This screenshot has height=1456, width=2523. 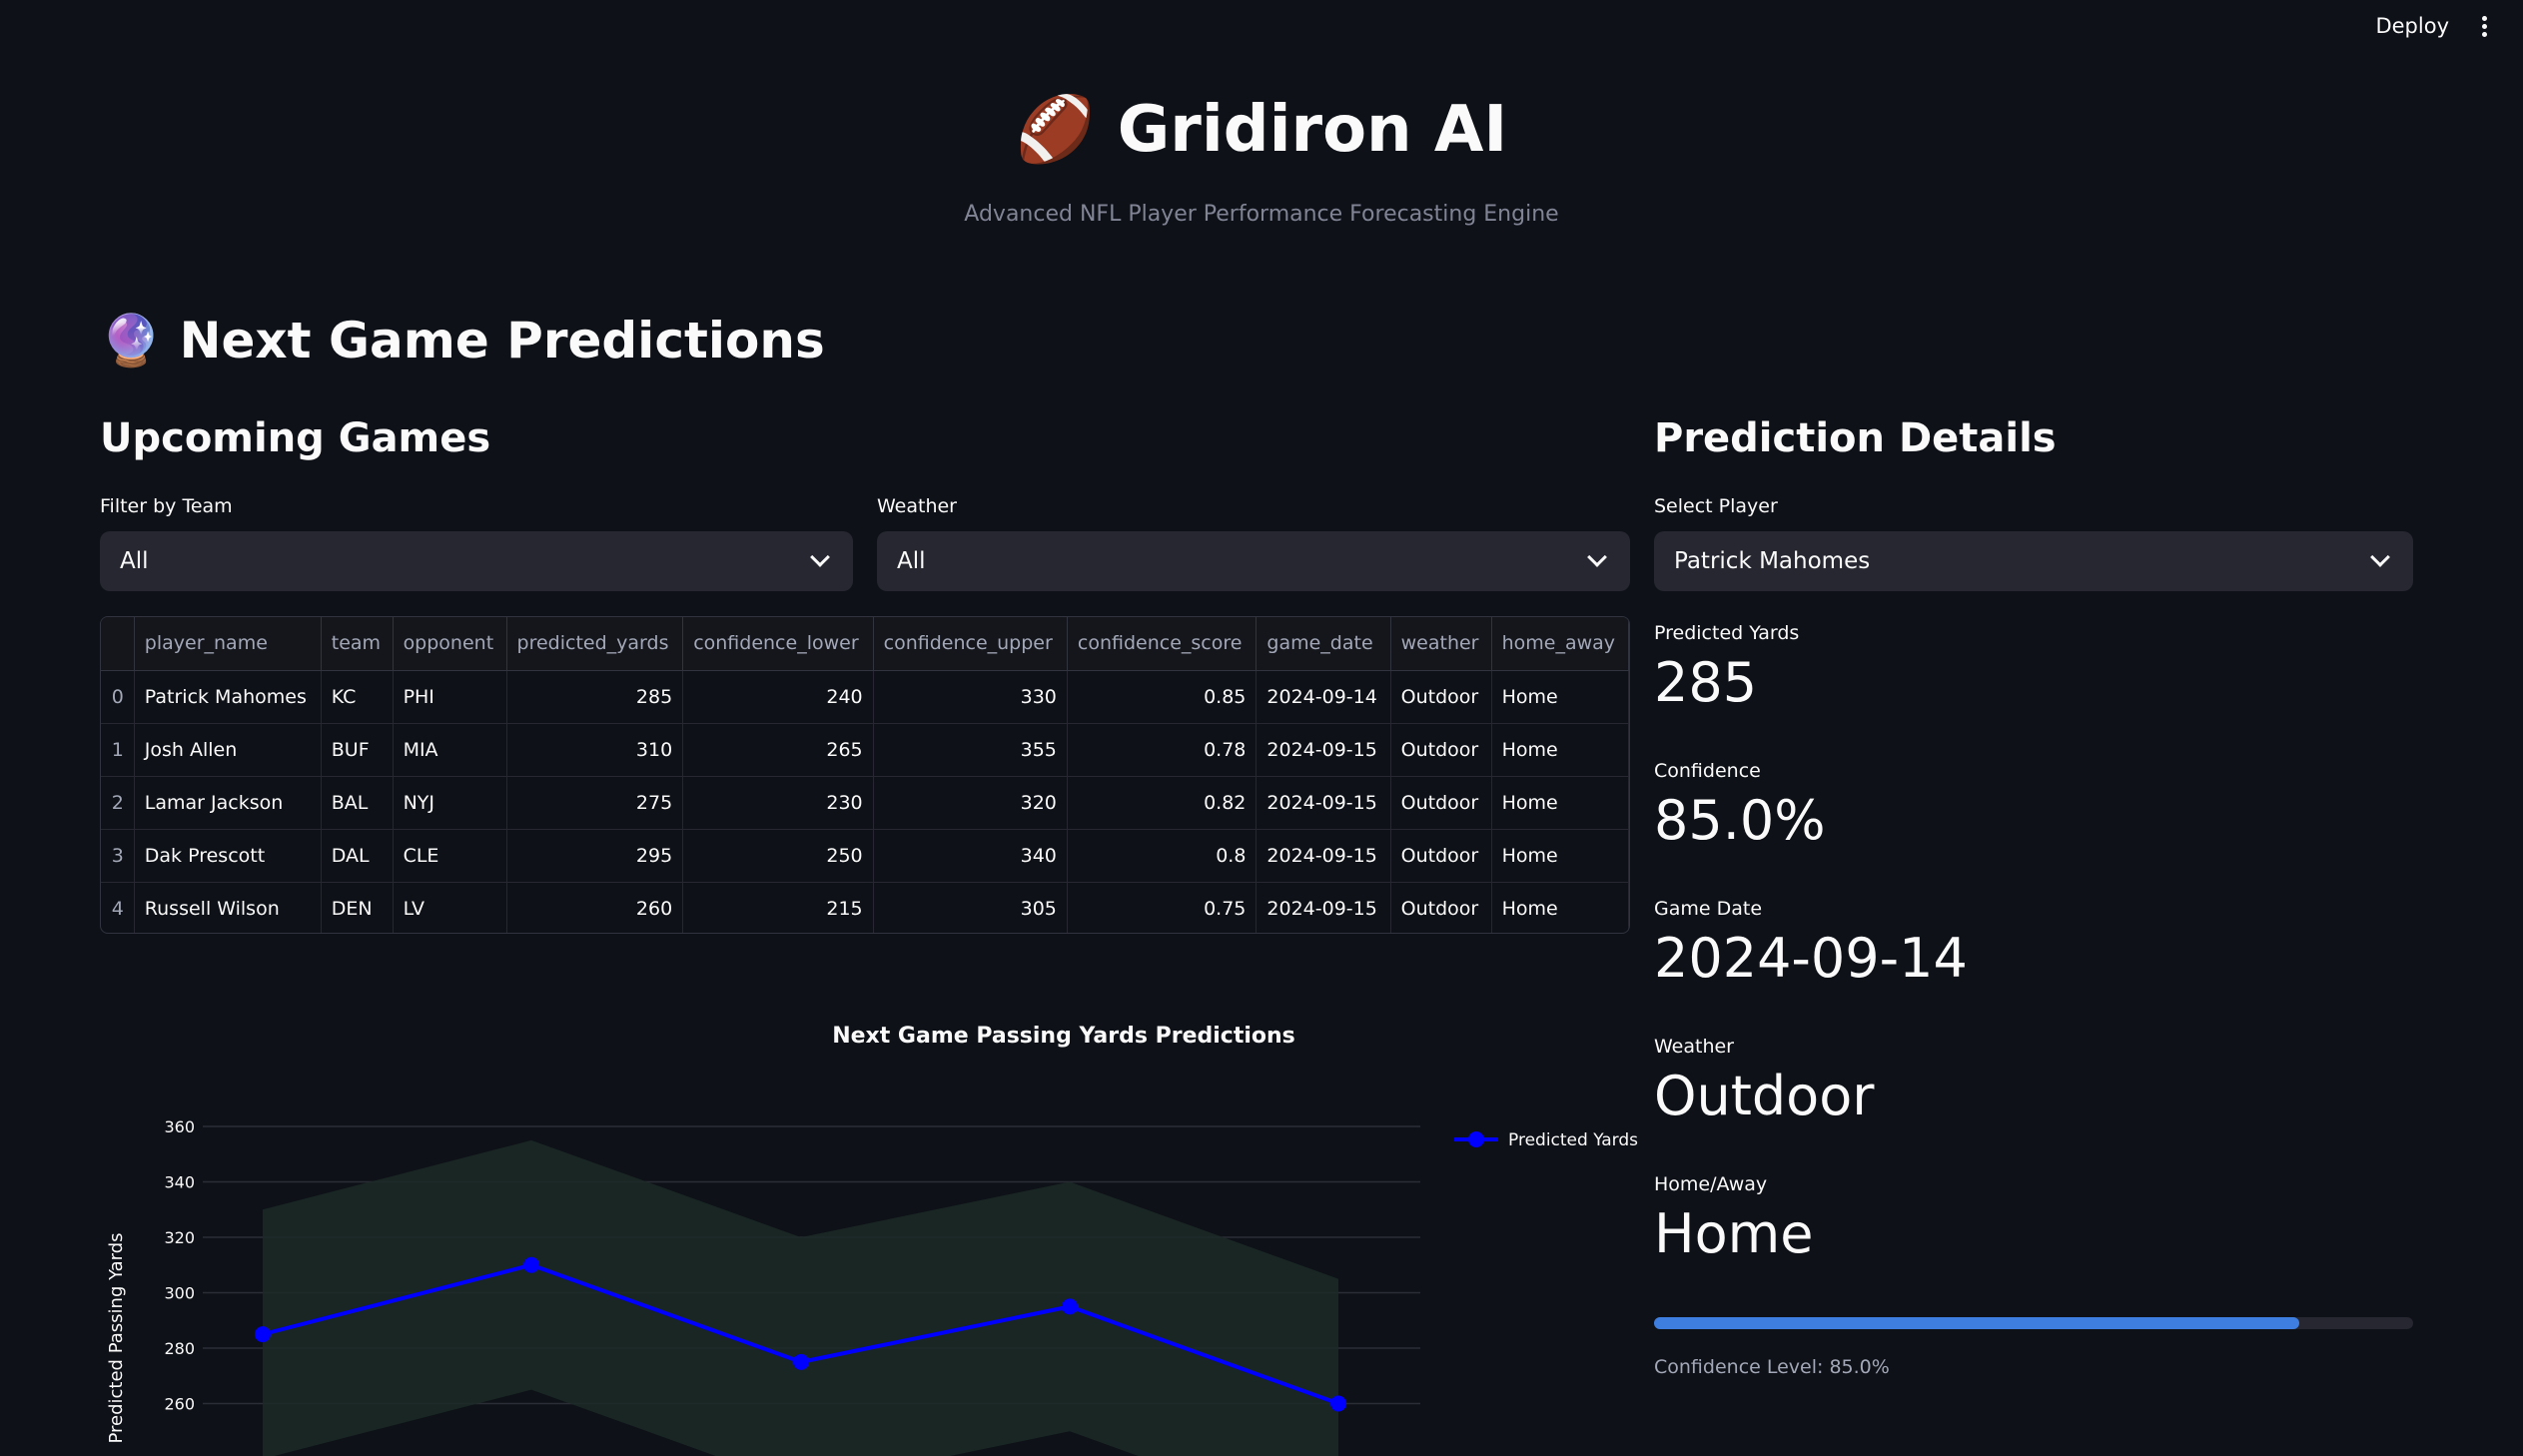 What do you see at coordinates (450, 803) in the screenshot?
I see `table-cell: NYJ` at bounding box center [450, 803].